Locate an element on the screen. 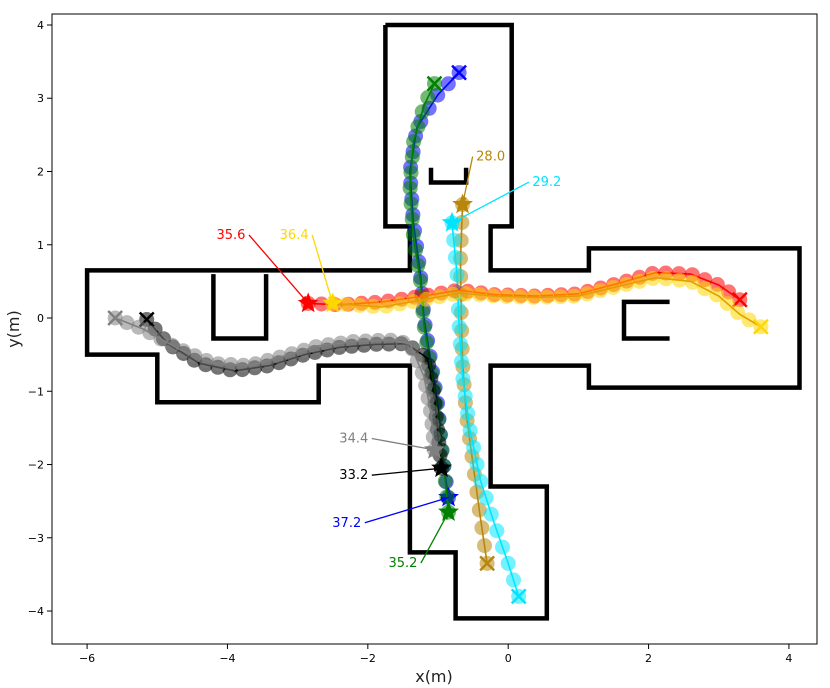 This screenshot has width=830, height=688. annotation-label-2: 35.6 is located at coordinates (230, 235).